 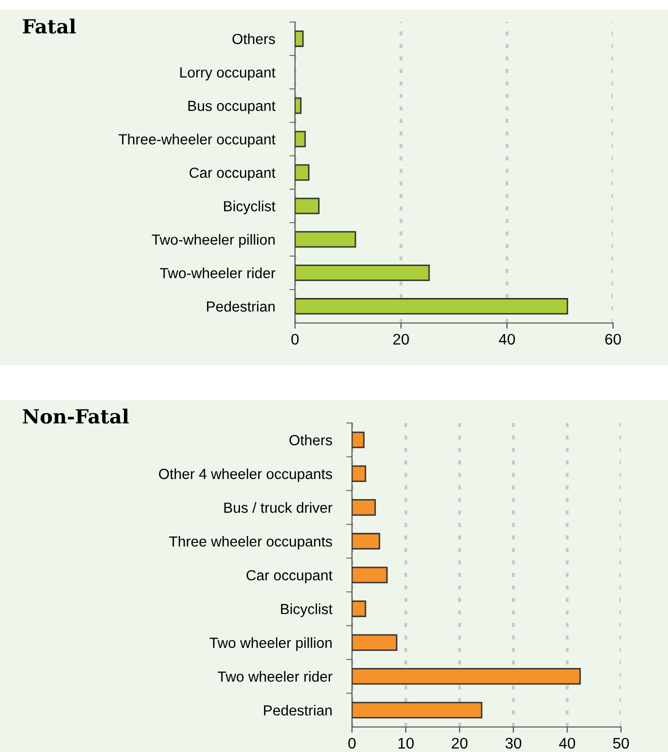 What do you see at coordinates (513, 743) in the screenshot?
I see `x-tick-label: 30` at bounding box center [513, 743].